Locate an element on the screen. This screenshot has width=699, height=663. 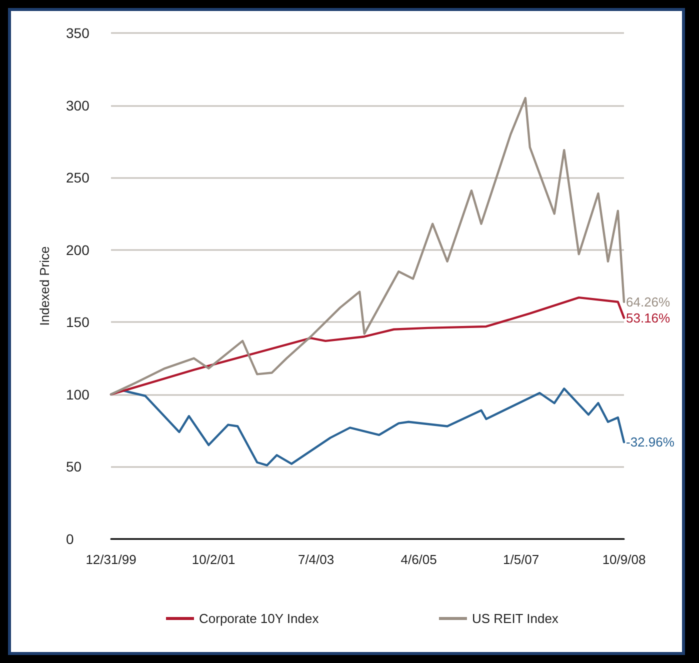
y-tick-label: 50 is located at coordinates (74, 466).